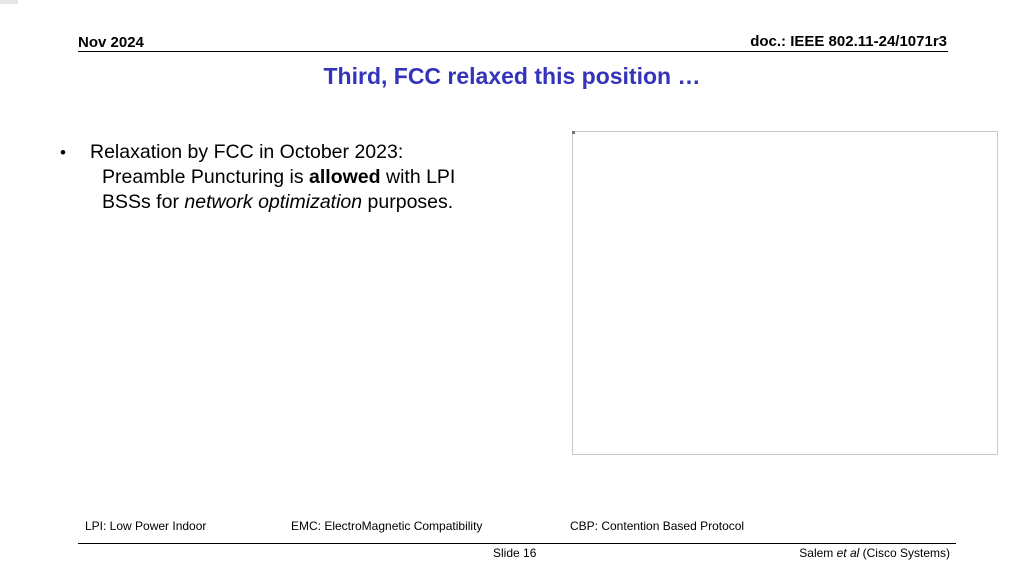  I want to click on footer-author-prefix: Salem, so click(818, 553).